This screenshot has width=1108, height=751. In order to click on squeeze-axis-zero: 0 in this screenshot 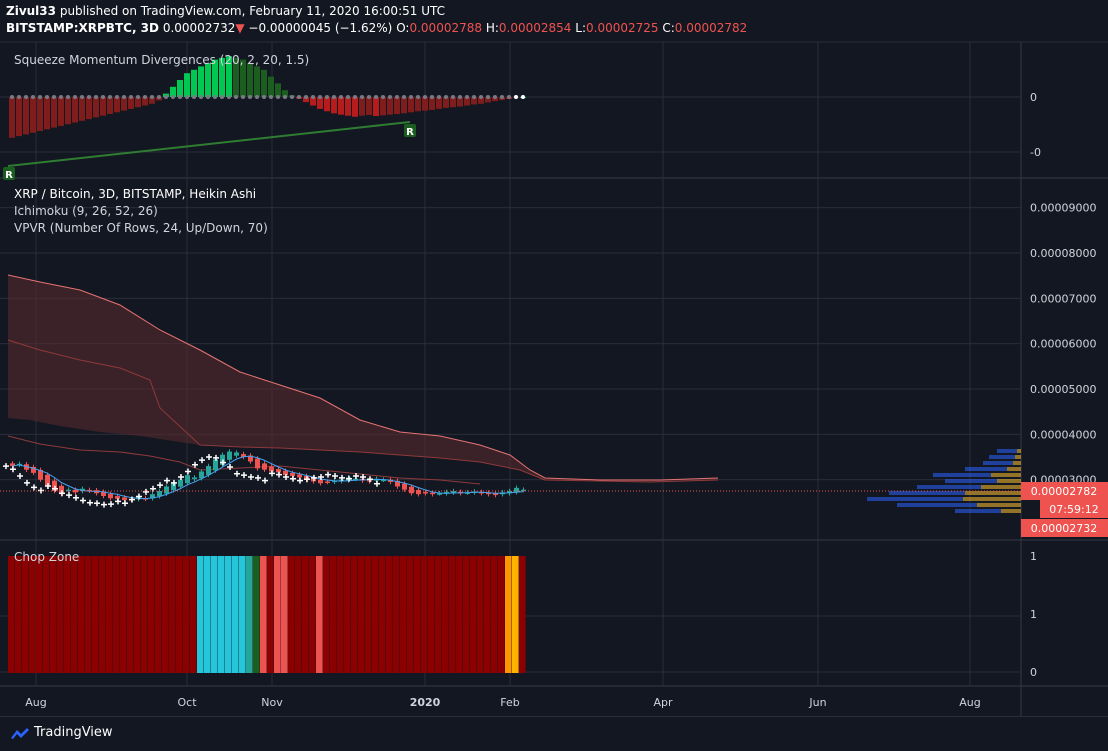, I will do `click(1033, 97)`.